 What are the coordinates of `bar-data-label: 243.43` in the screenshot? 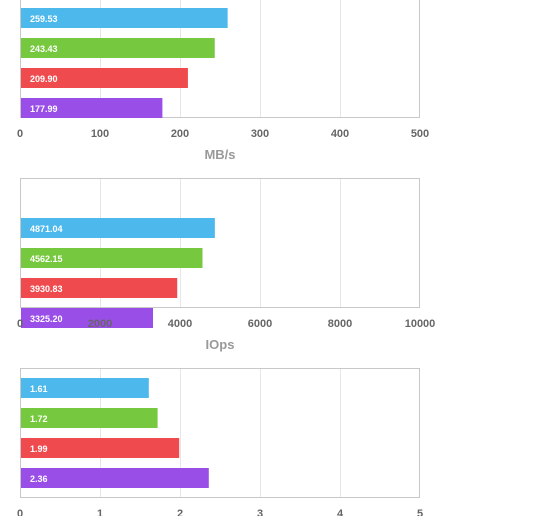 It's located at (44, 49).